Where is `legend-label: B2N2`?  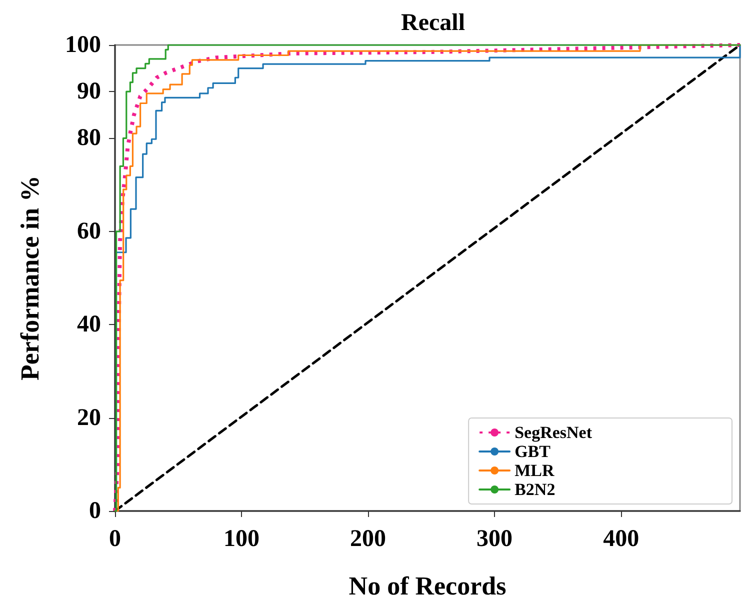 legend-label: B2N2 is located at coordinates (535, 489).